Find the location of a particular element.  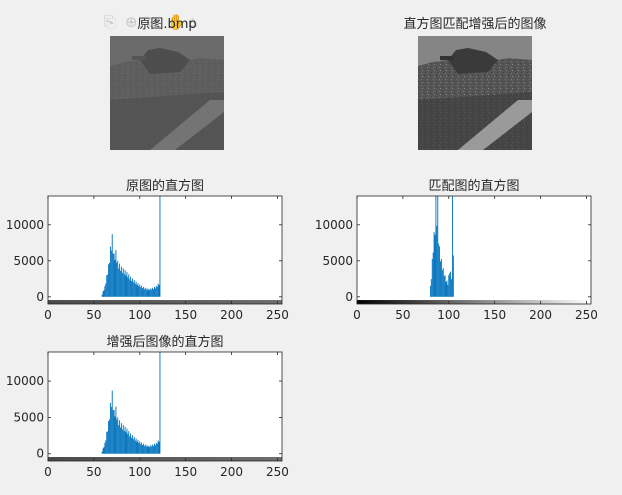

home-icon: ⌂ is located at coordinates (193, 22).